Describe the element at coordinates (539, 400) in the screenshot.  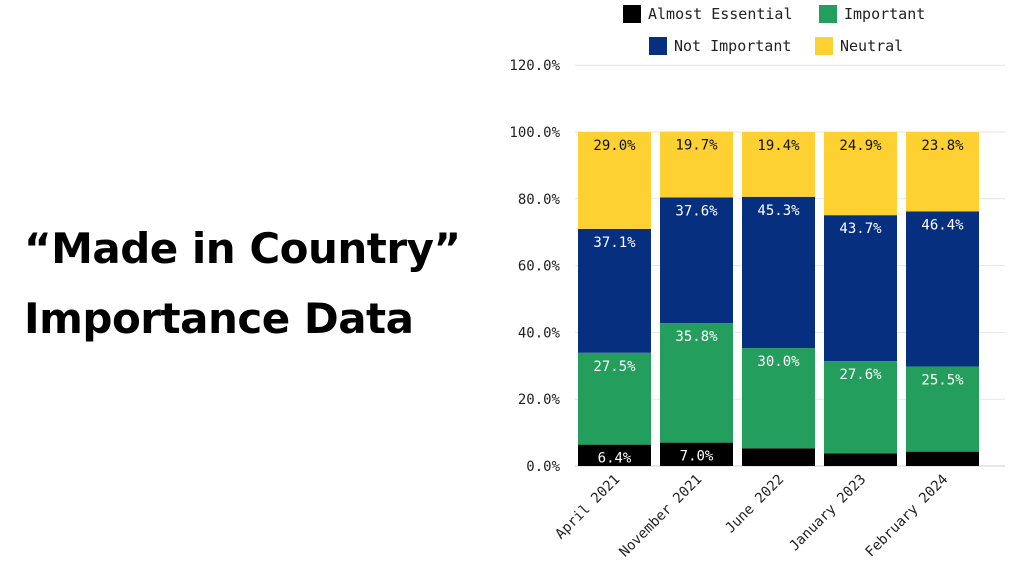
I see `y-tick-label: 20.0%` at that location.